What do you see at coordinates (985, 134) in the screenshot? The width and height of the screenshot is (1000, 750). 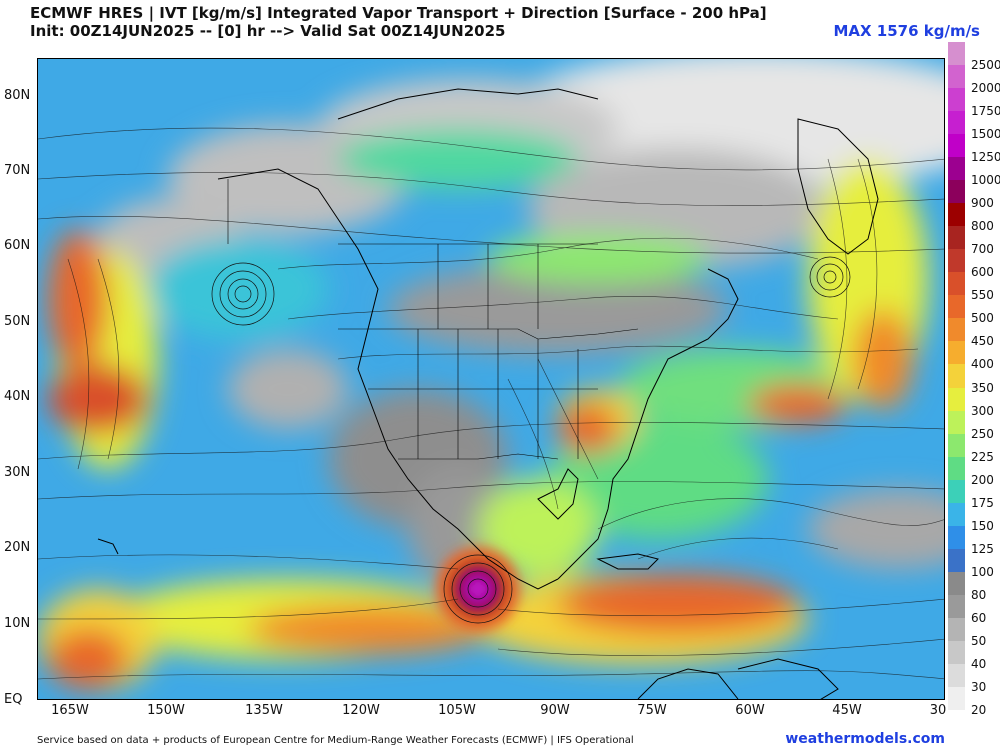 I see `colorbar-label: 1500` at bounding box center [985, 134].